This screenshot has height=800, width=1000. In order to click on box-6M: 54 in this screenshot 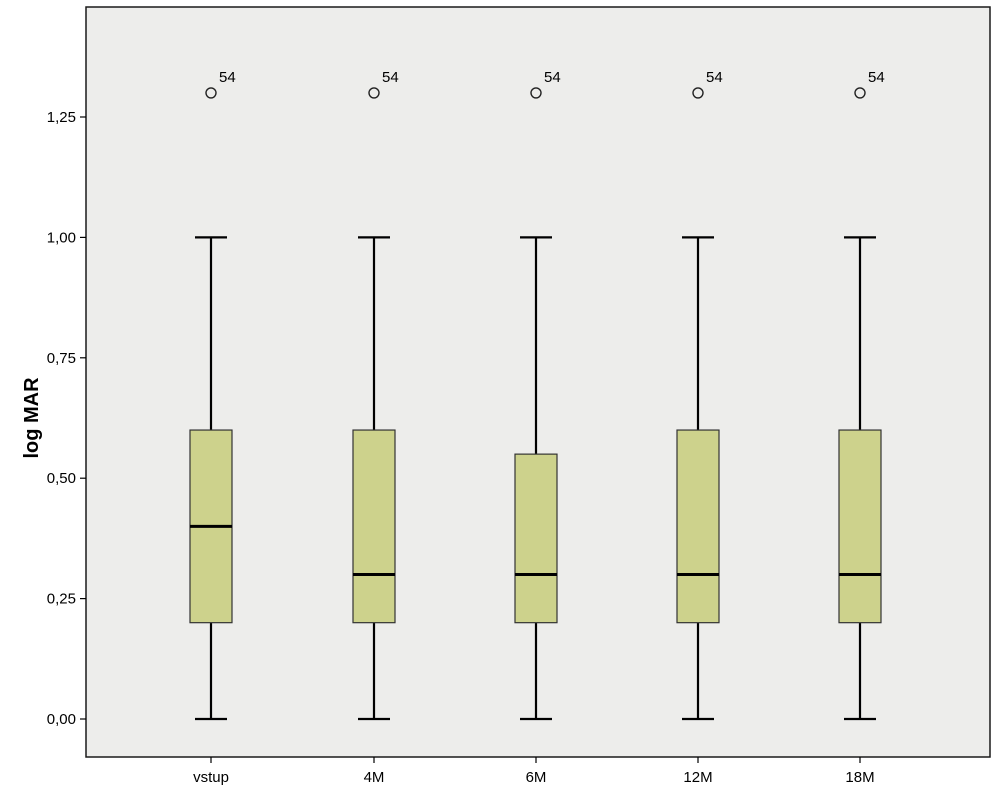, I will do `click(537, 395)`.